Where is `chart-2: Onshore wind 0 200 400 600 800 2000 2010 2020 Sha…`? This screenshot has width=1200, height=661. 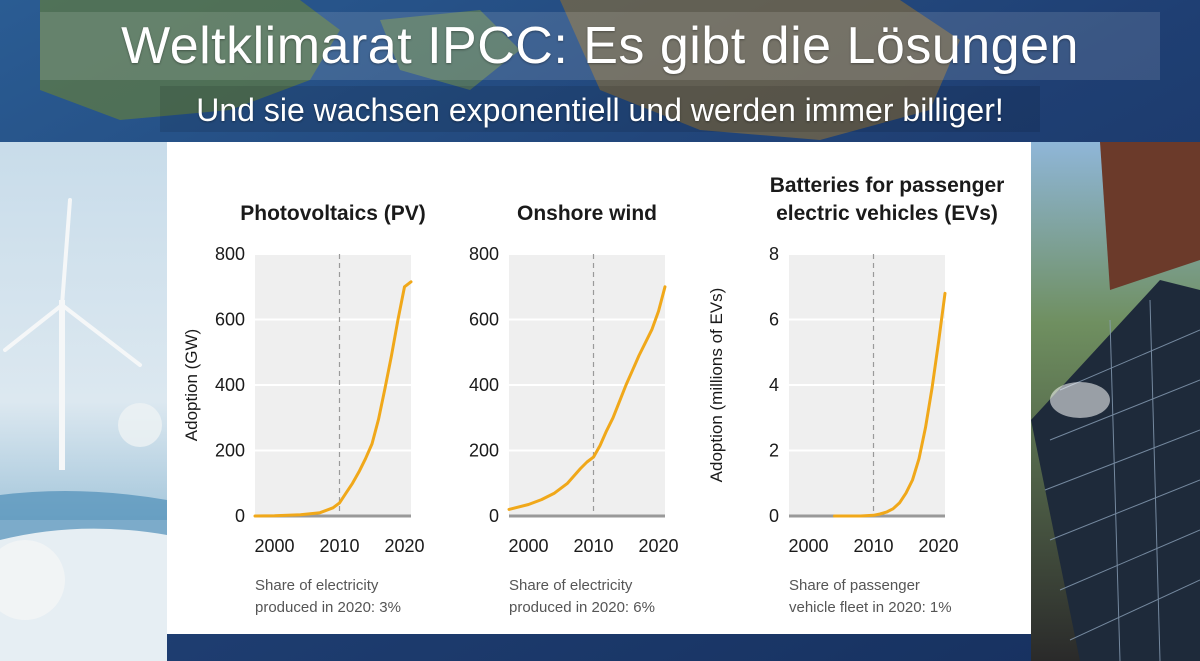 chart-2: Onshore wind 0 200 400 600 800 2000 2010 2020 Sha… is located at coordinates (574, 409).